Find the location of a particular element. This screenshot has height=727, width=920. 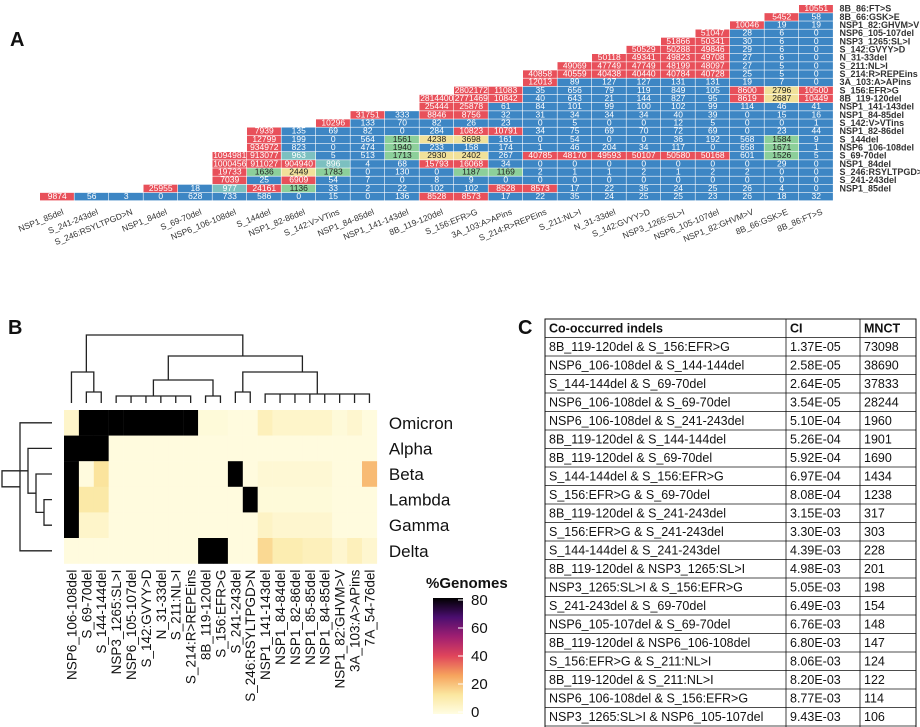

matrix-cell-value: 35 is located at coordinates (541, 90).